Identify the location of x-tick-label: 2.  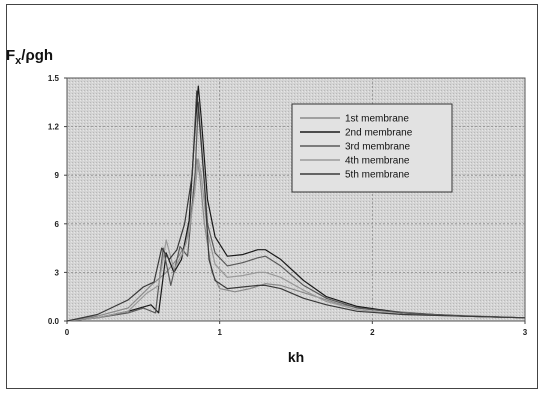
(372, 332).